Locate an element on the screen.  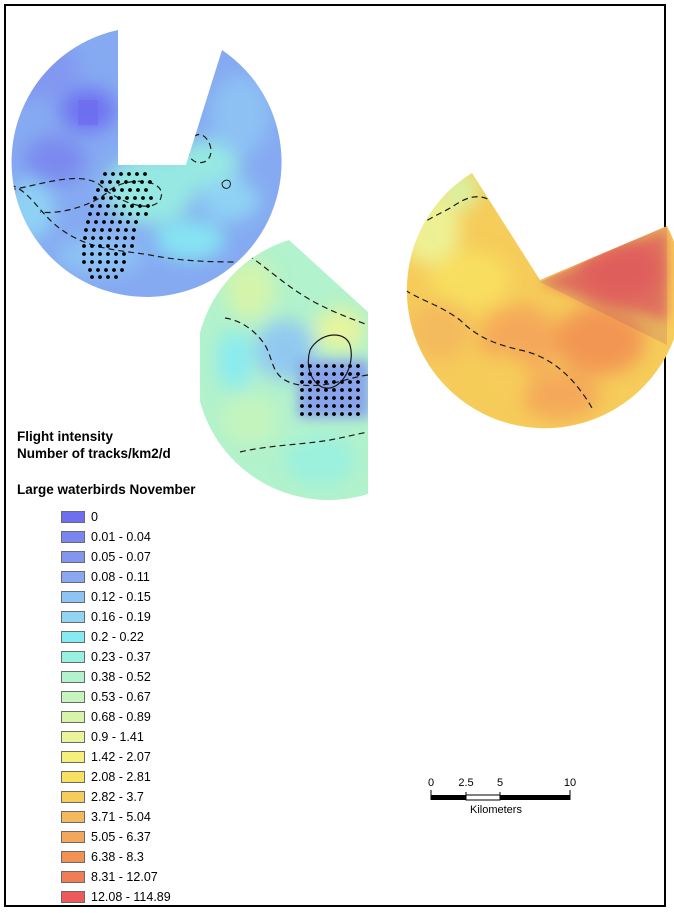
scale-tick-10: 10 is located at coordinates (570, 783).